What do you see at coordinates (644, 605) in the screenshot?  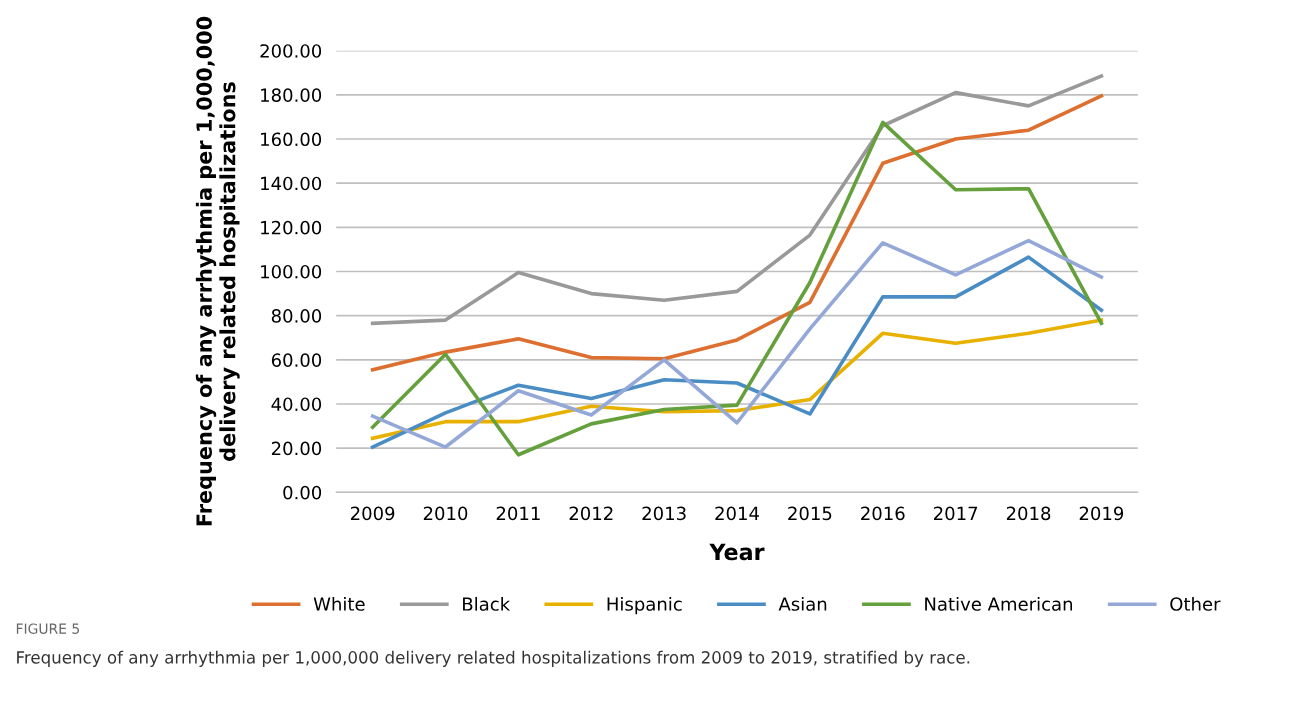 I see `legend-label: Hispanic` at bounding box center [644, 605].